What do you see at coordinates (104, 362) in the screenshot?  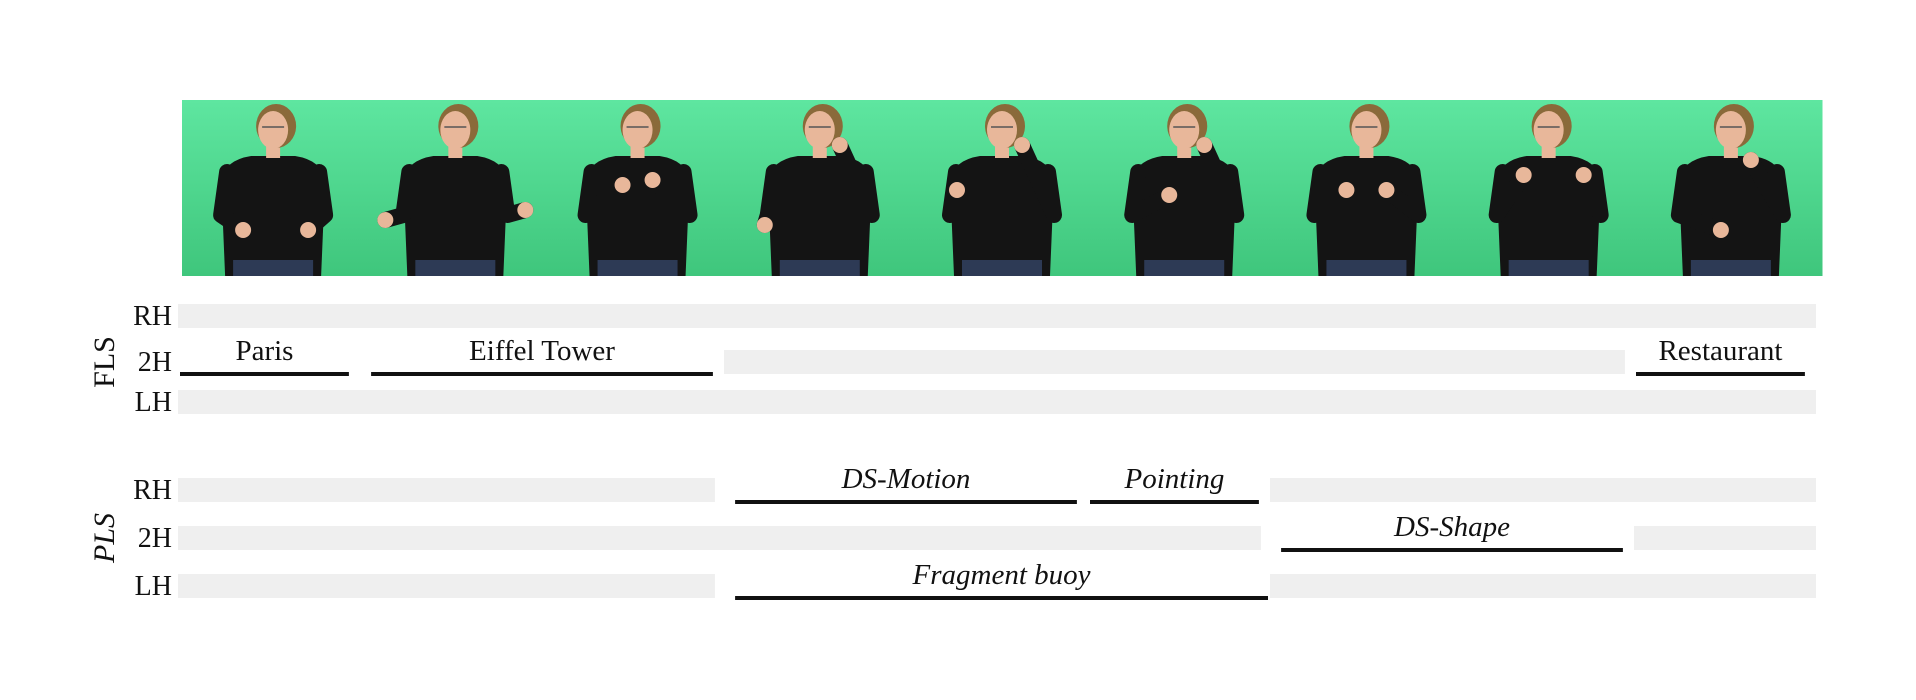 I see `tier-group-label: FLS` at bounding box center [104, 362].